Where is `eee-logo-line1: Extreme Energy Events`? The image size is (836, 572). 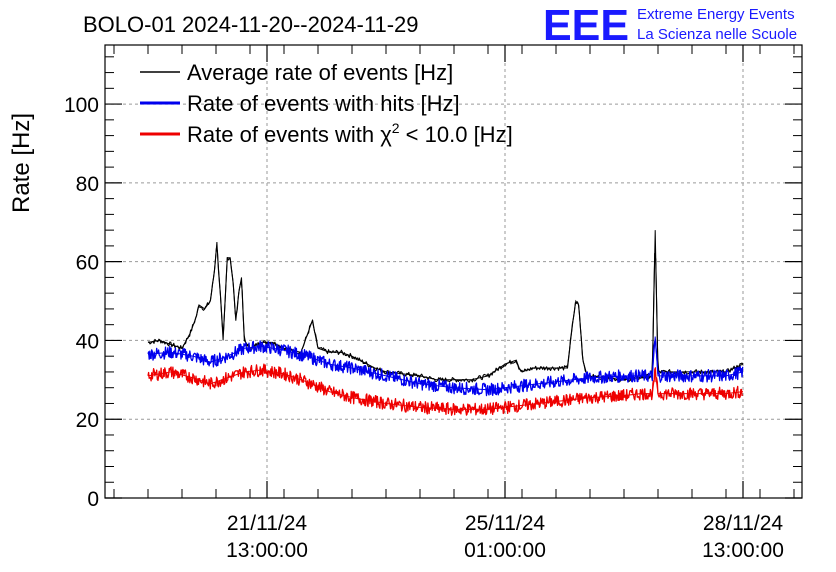 eee-logo-line1: Extreme Energy Events is located at coordinates (716, 14).